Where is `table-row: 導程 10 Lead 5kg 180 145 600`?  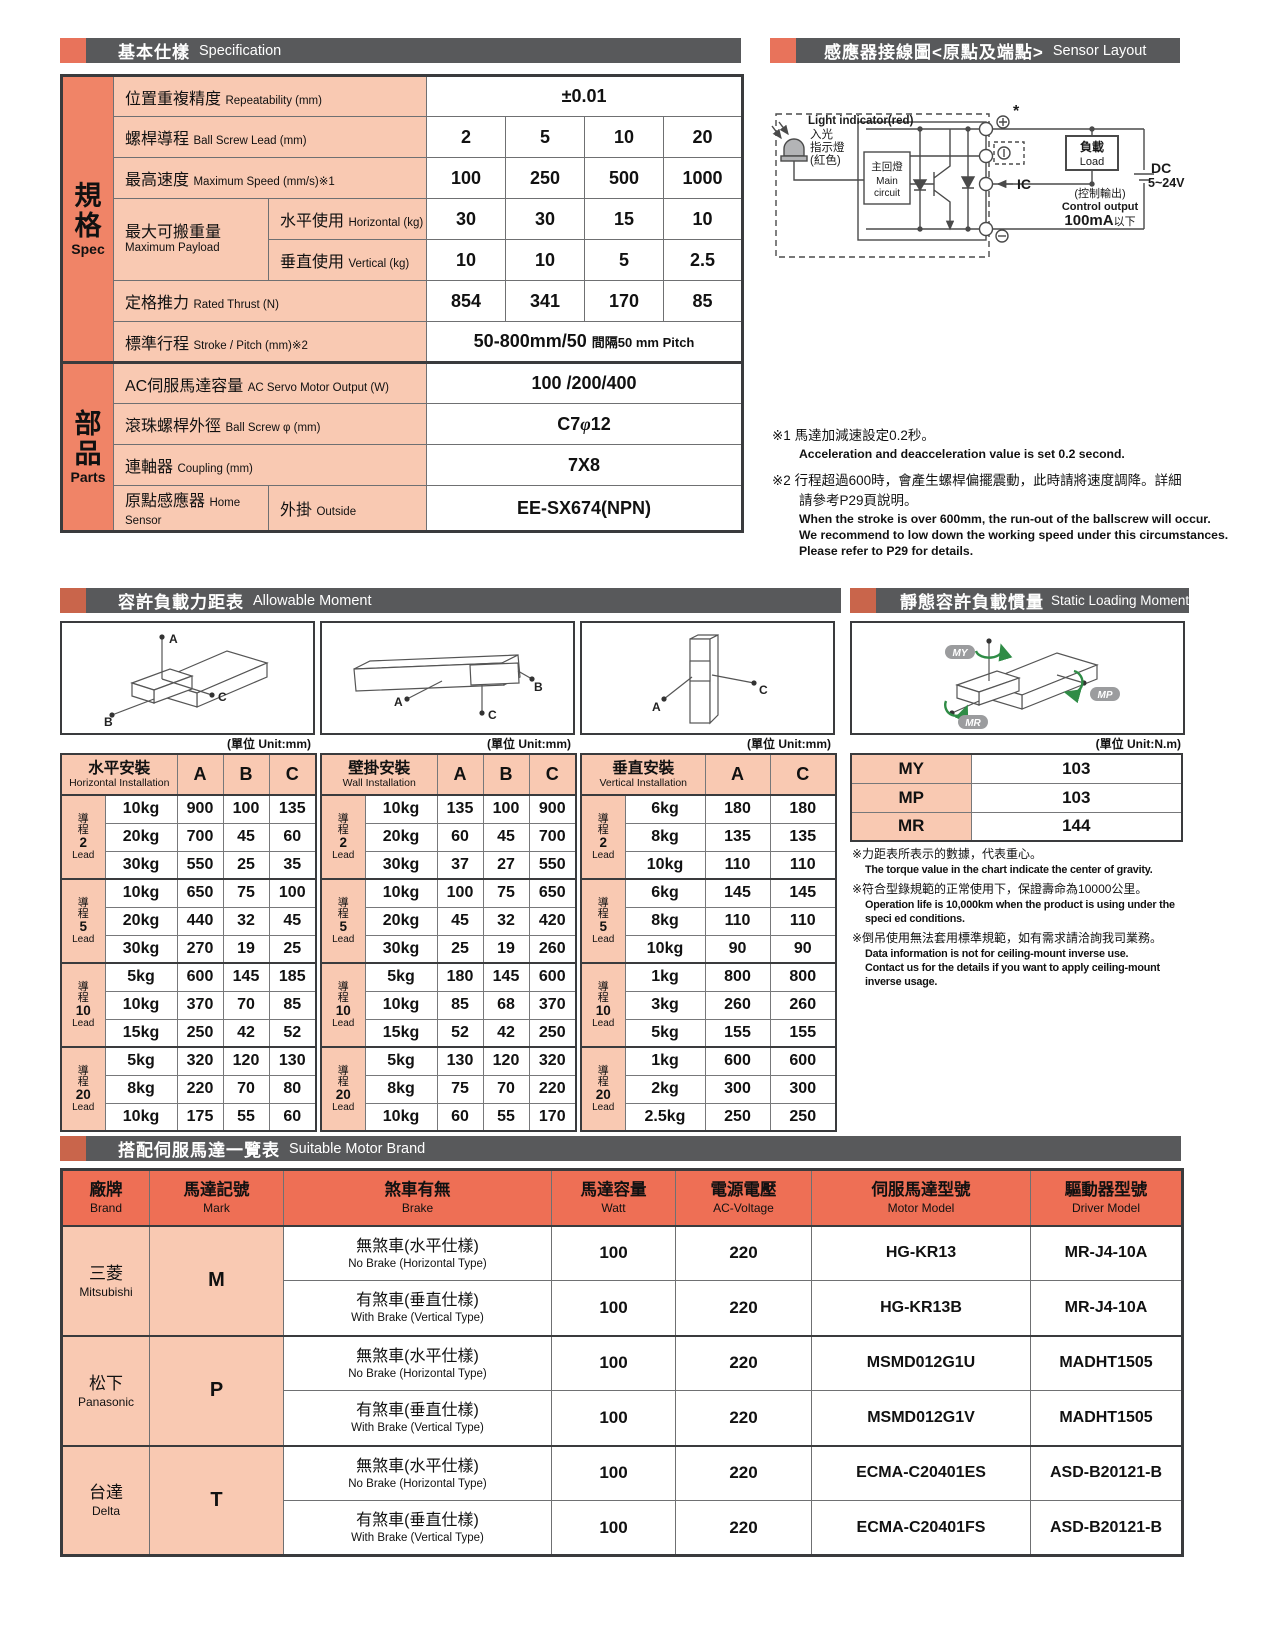
table-row: 導程 10 Lead 5kg 180 145 600 is located at coordinates (448, 1005).